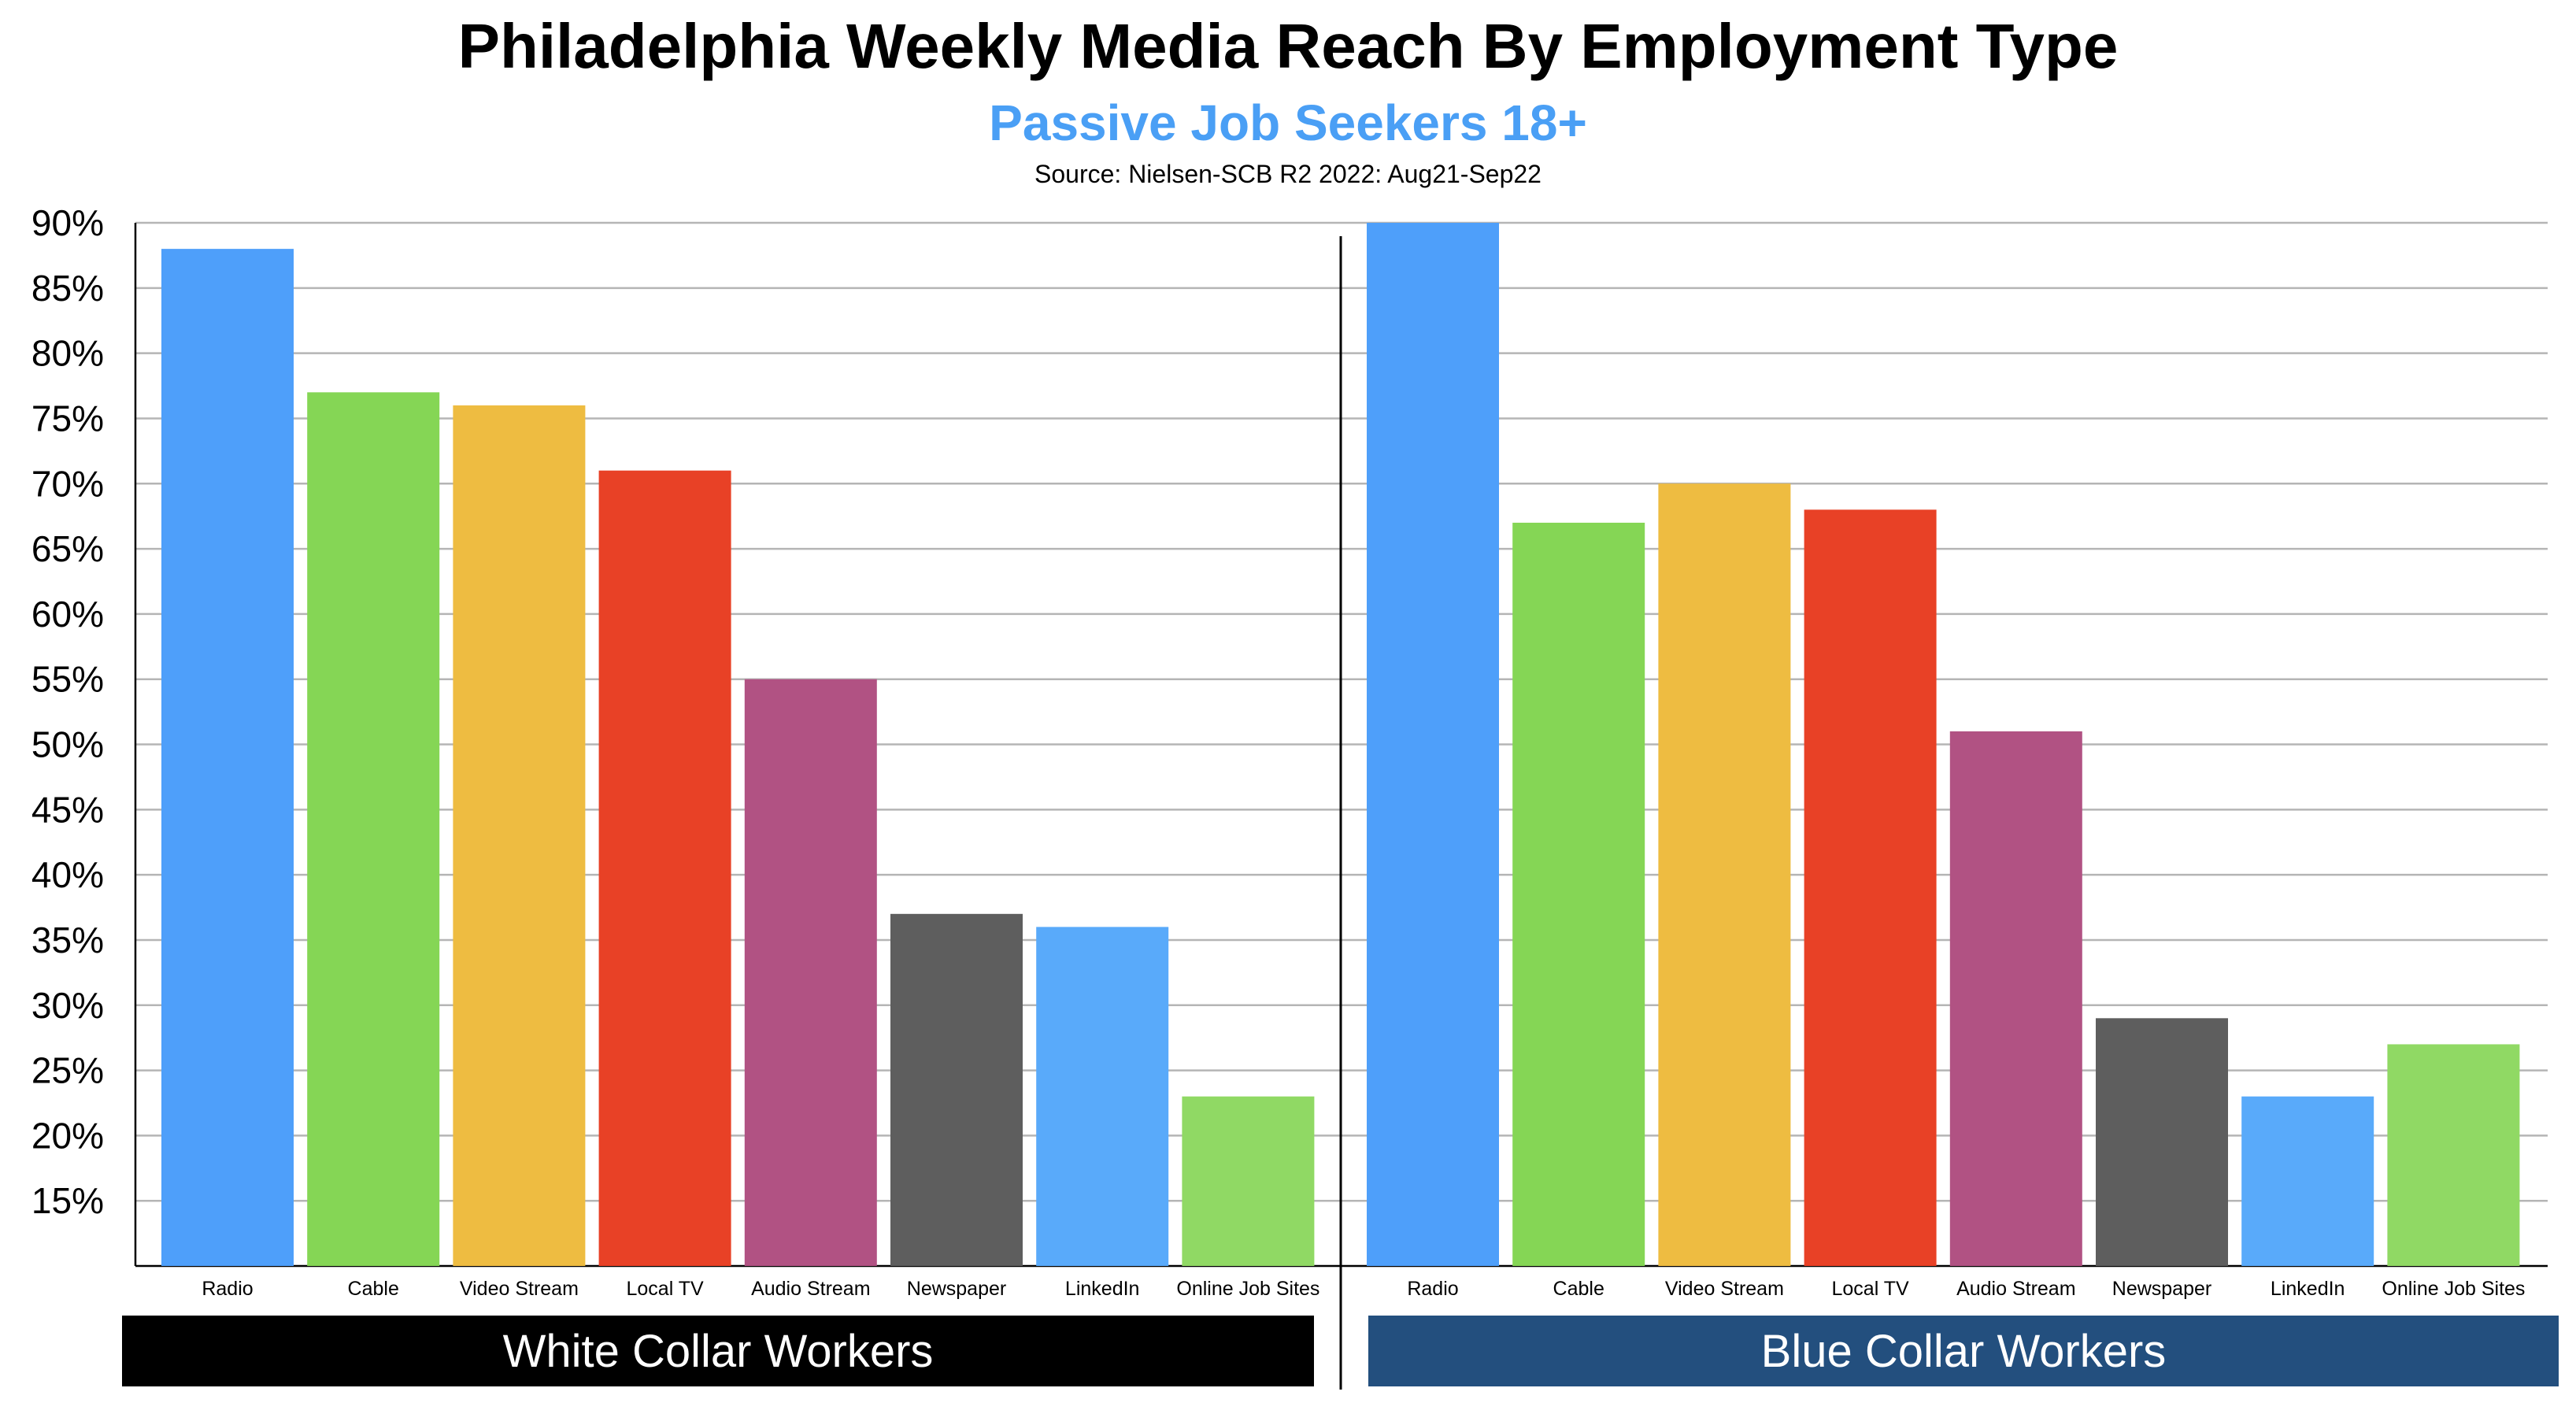 This screenshot has width=2576, height=1425. Describe the element at coordinates (67, 940) in the screenshot. I see `y-tick-label: 35%` at that location.